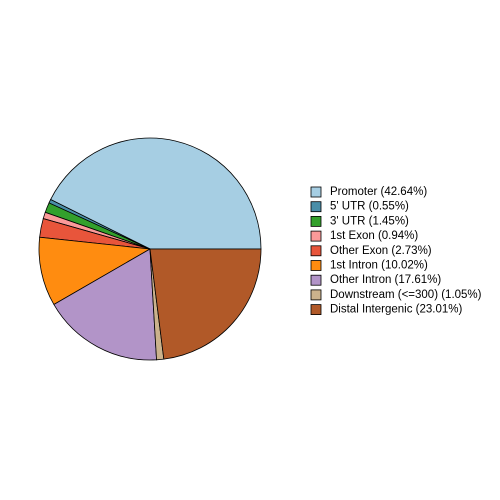 The height and width of the screenshot is (500, 500). I want to click on legend-label: Other Exon (2.73%), so click(381, 251).